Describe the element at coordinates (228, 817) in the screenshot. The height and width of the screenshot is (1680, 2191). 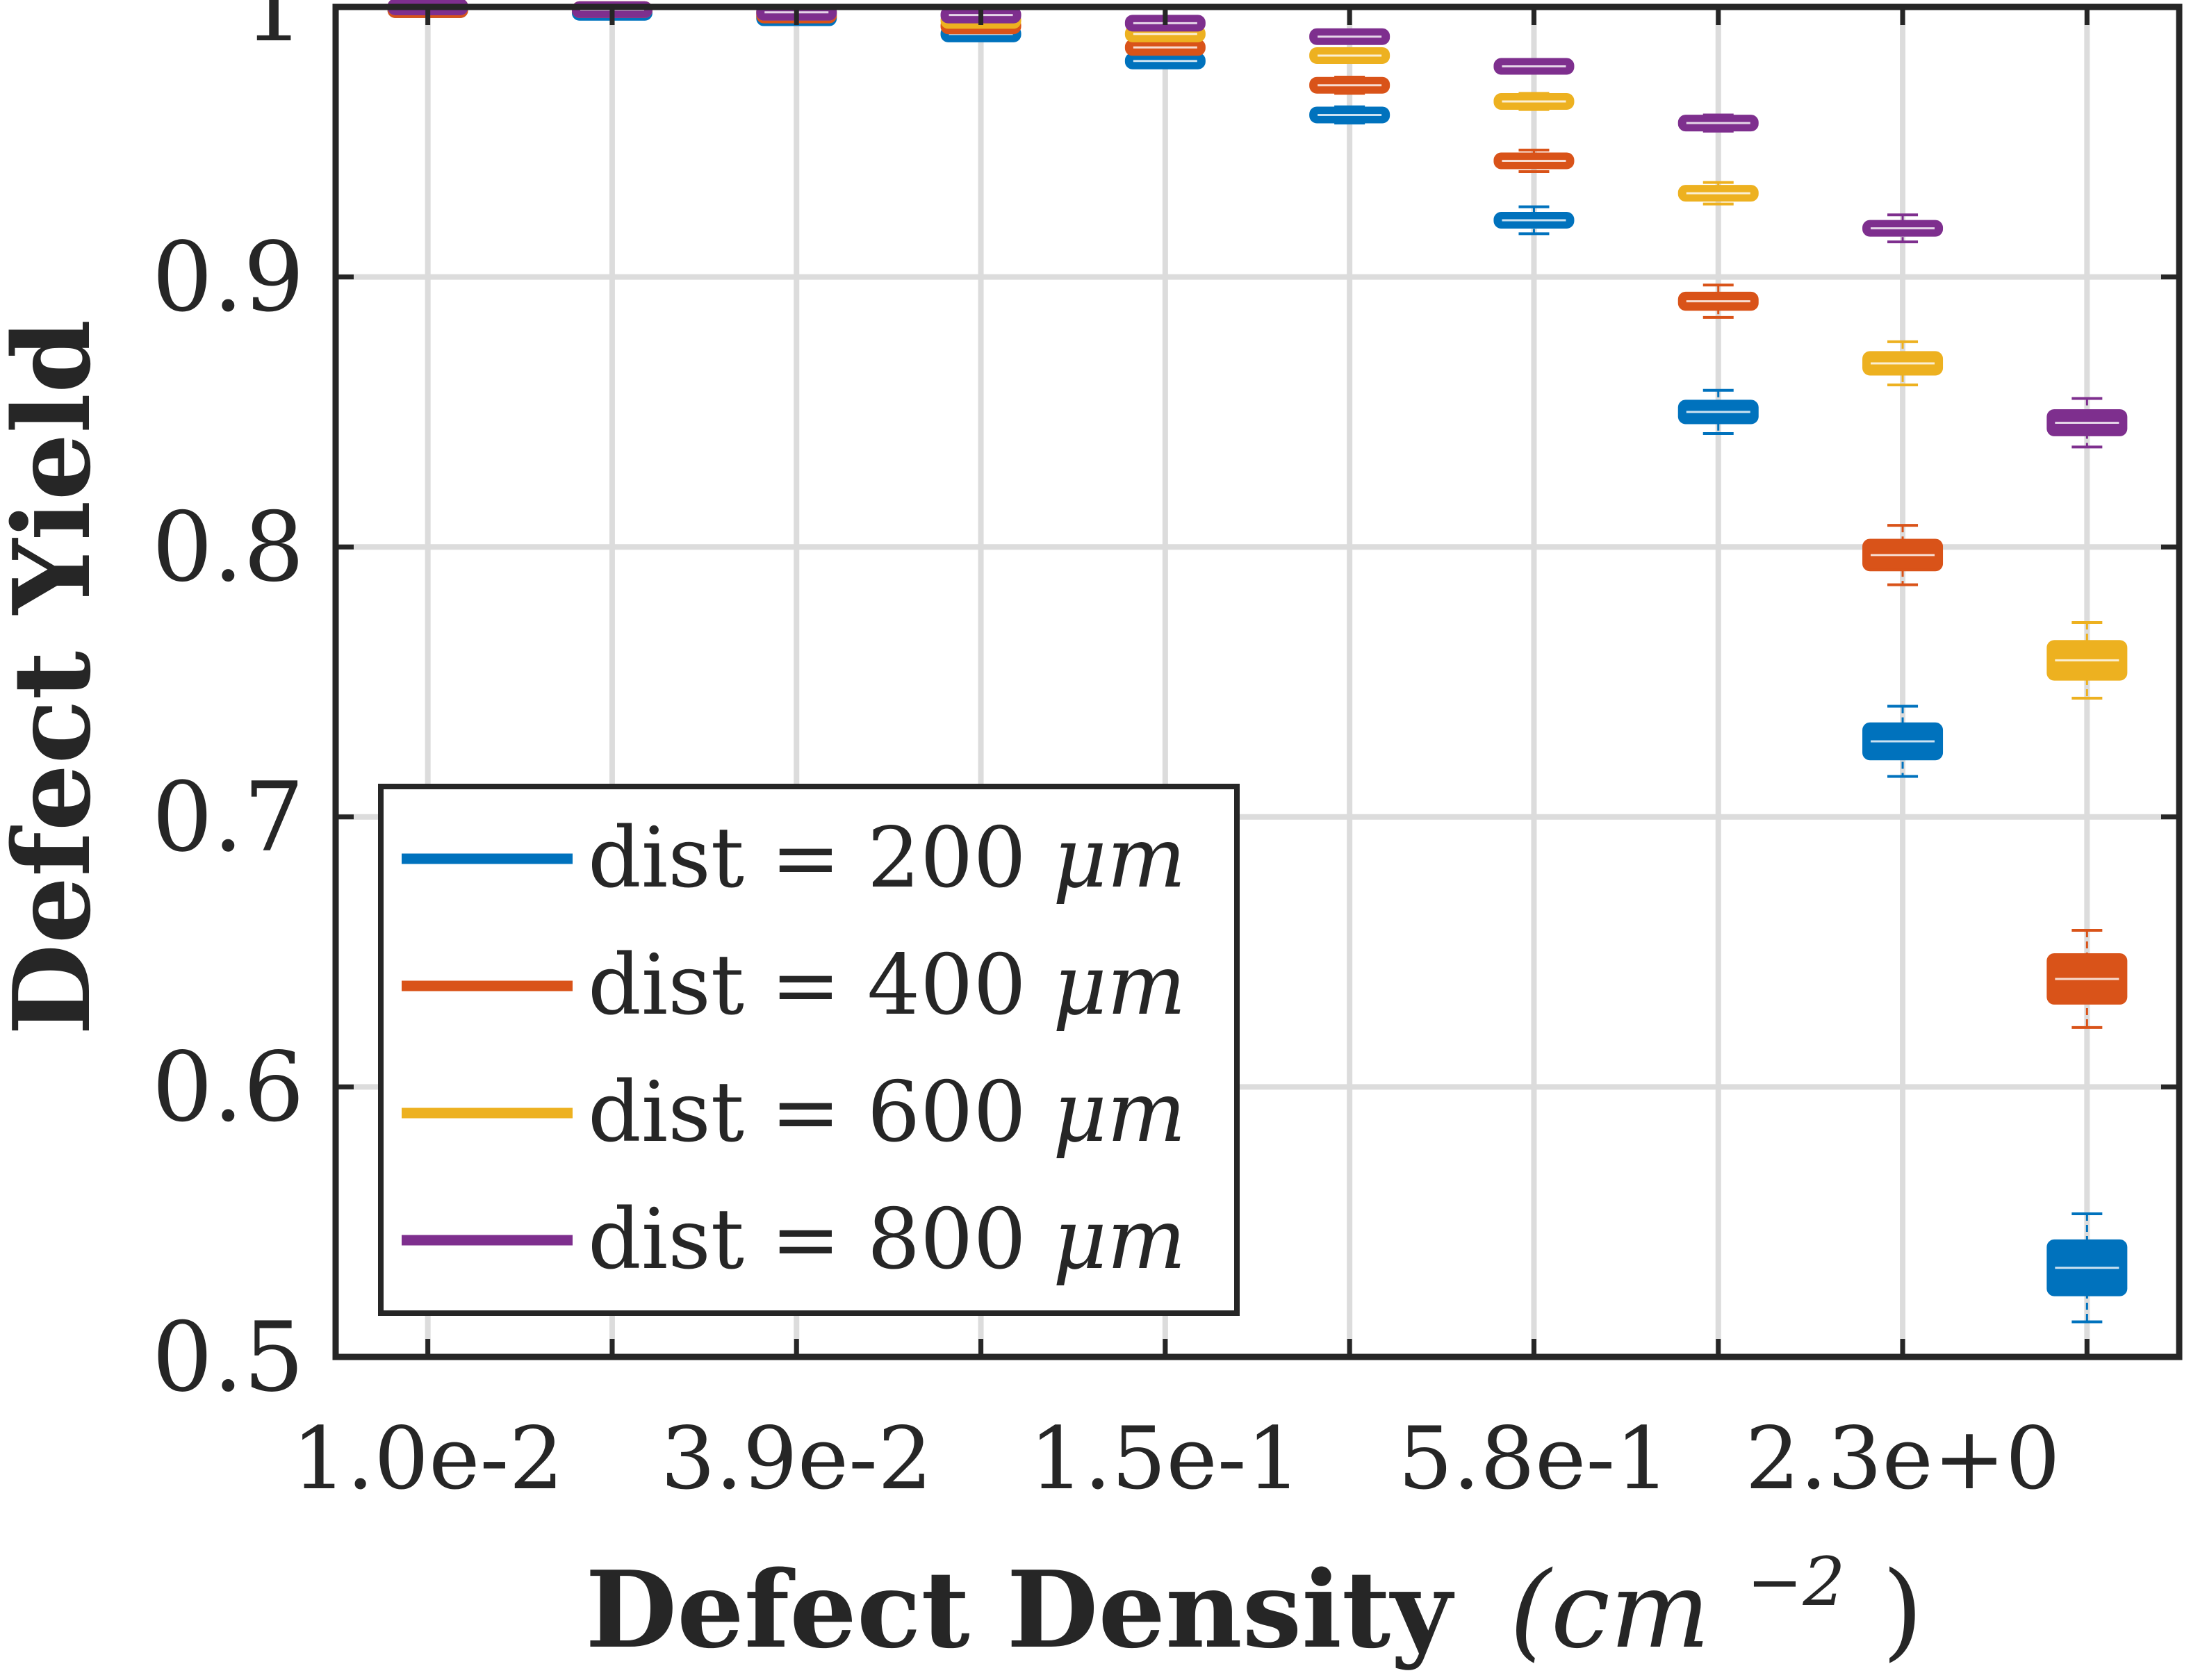
I see `y-tick-label: 0.7` at that location.